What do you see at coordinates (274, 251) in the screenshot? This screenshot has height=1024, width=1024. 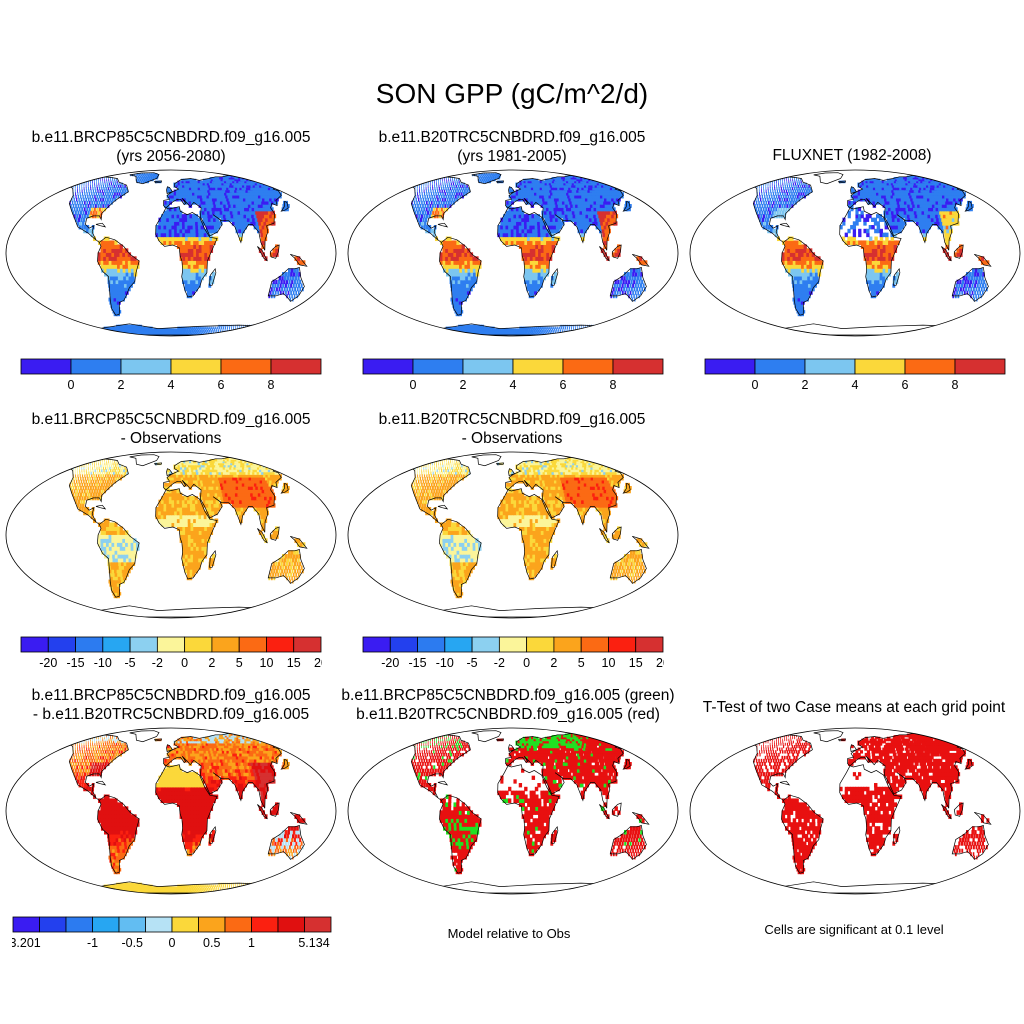 I see `map-panel-1-coast-borneo` at bounding box center [274, 251].